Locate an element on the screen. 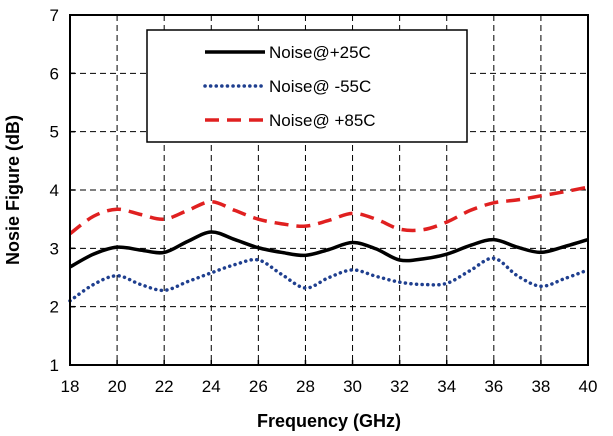 The image size is (613, 436). y-tick-label: 3 is located at coordinates (54, 248).